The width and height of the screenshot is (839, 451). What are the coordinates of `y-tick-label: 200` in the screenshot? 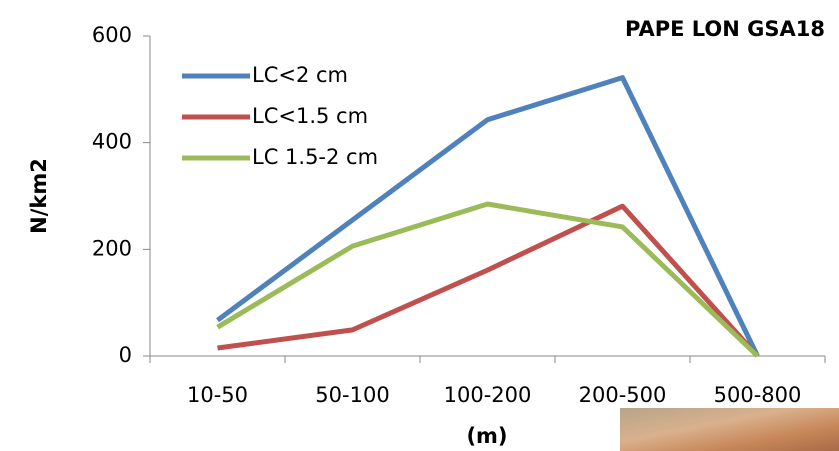 It's located at (112, 248).